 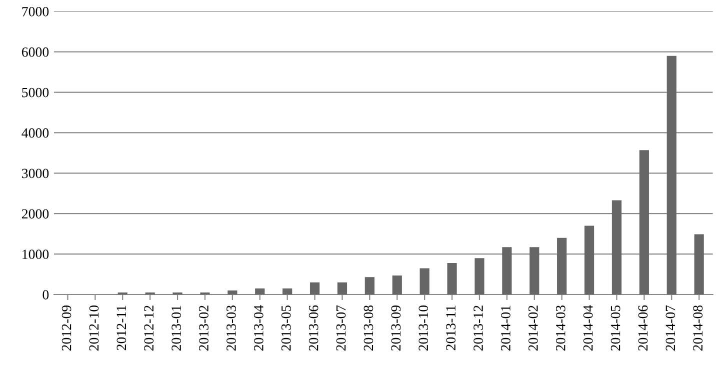 I want to click on x-tick-label: 2013-09, so click(x=396, y=328).